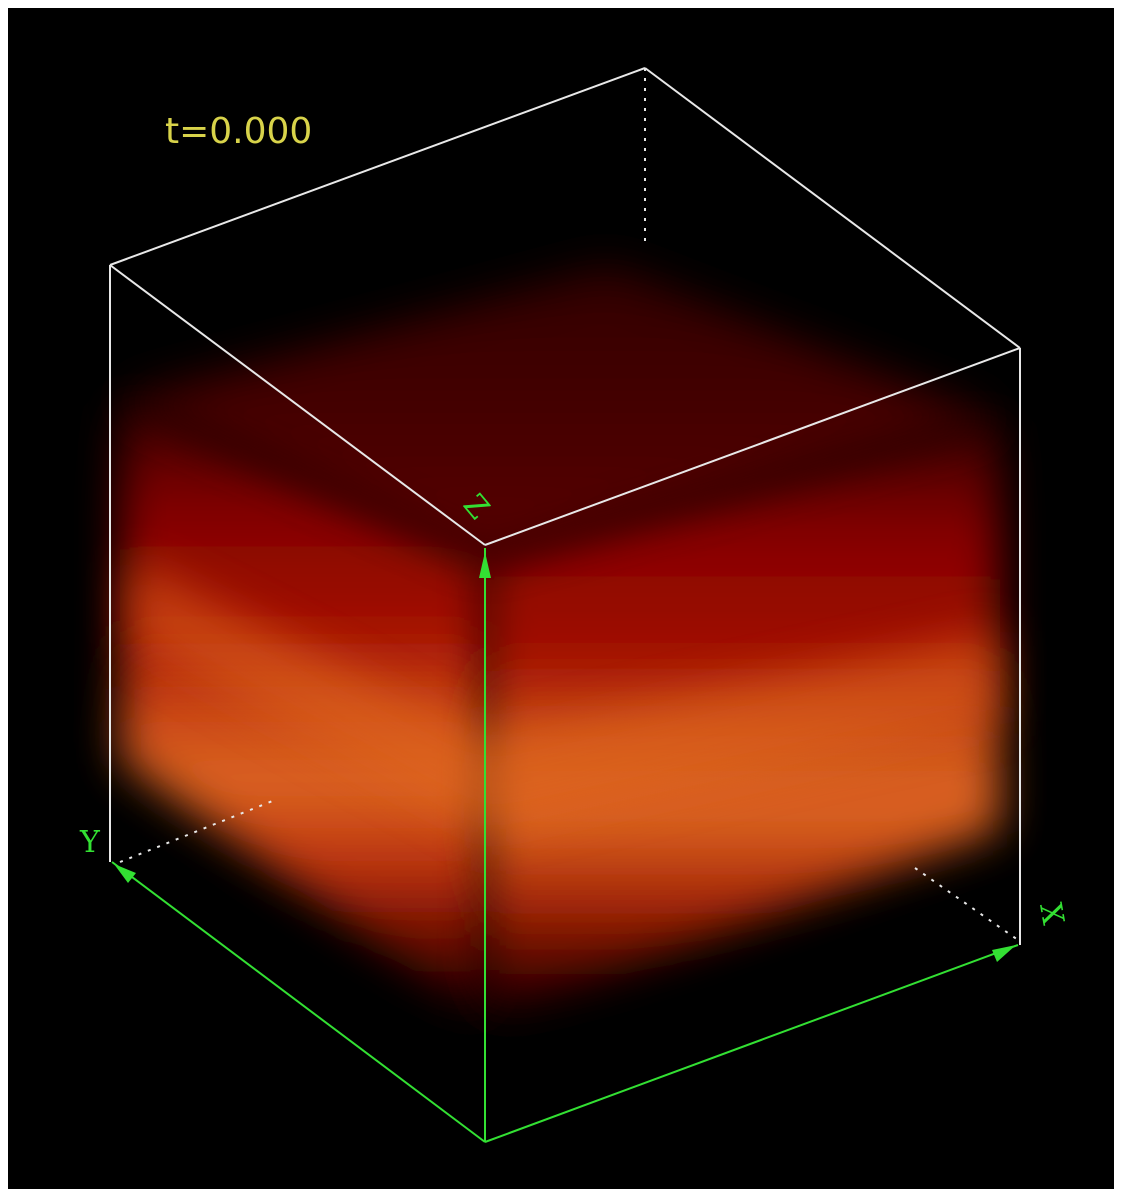 Image resolution: width=1122 pixels, height=1197 pixels. Describe the element at coordinates (485, 565) in the screenshot. I see `z-arrow-icon` at that location.